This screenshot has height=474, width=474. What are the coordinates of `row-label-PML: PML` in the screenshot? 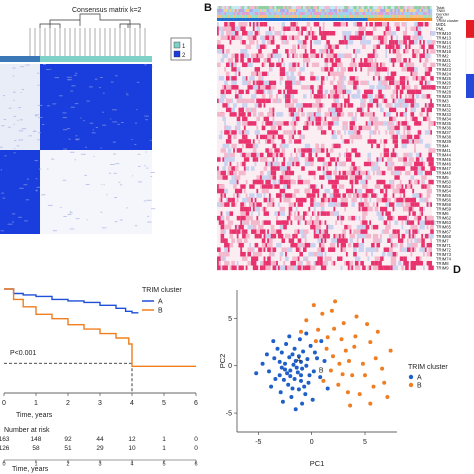 It's located at (440, 28).